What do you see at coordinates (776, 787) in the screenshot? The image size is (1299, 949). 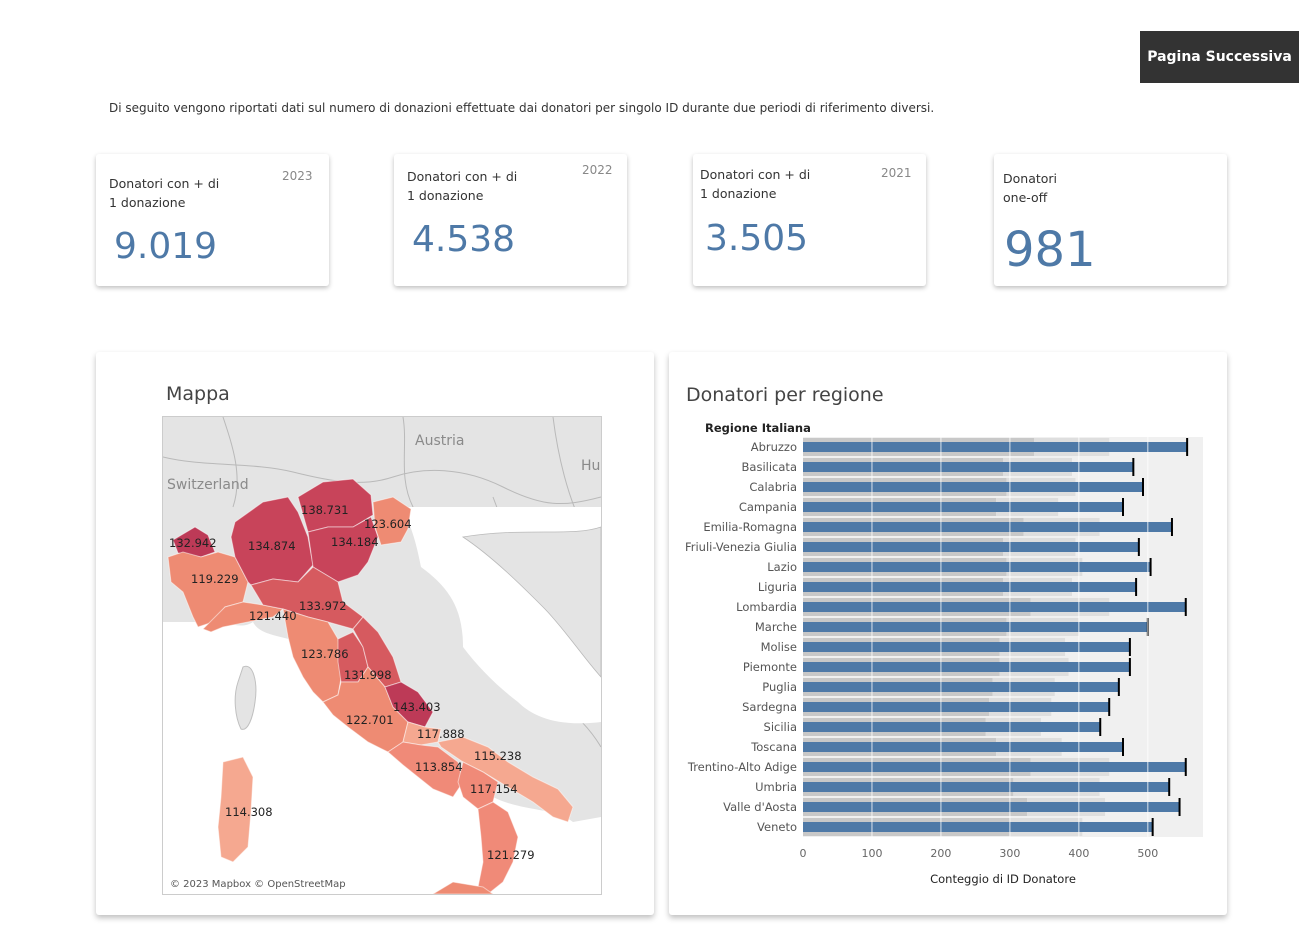 I see `category-label: Umbria` at bounding box center [776, 787].